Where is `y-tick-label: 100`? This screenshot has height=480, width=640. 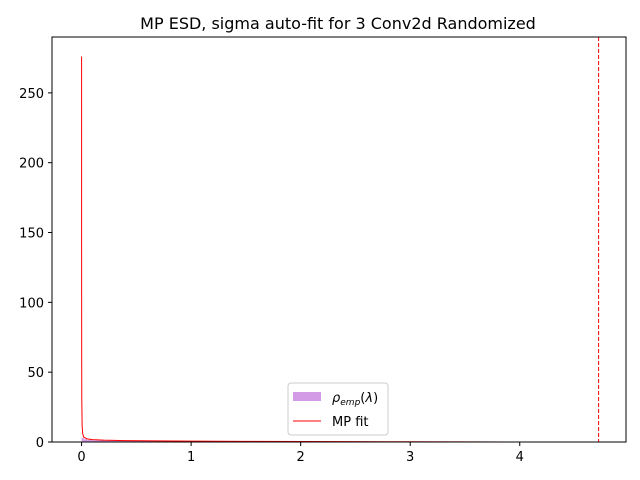 y-tick-label: 100 is located at coordinates (31, 303).